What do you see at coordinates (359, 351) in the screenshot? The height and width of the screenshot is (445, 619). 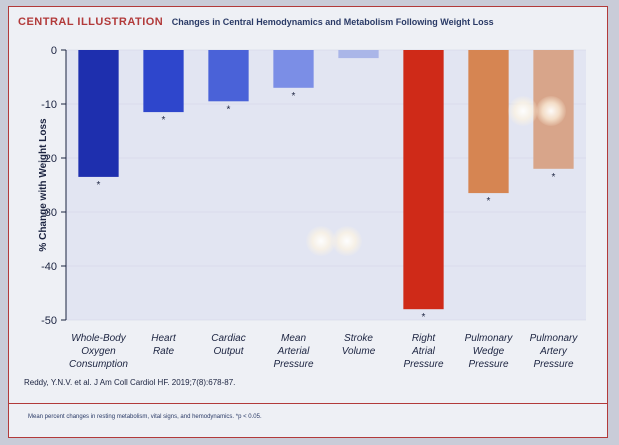 I see `category-label: Volume` at bounding box center [359, 351].